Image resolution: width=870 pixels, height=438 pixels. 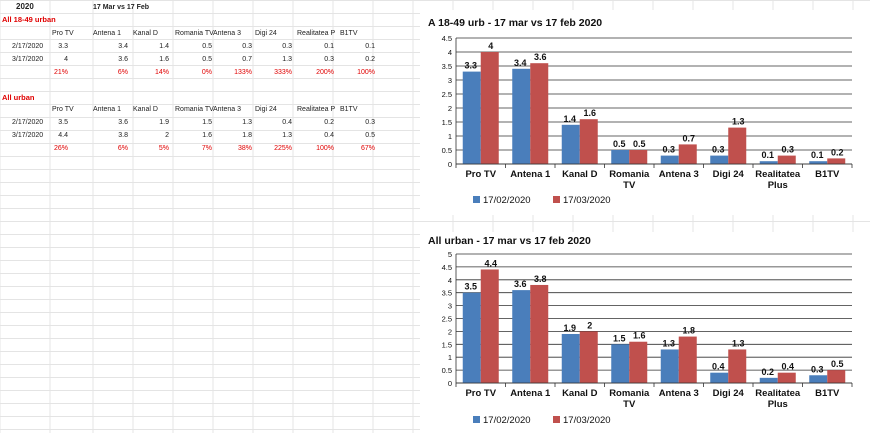 I want to click on table-cell: 1.8, so click(x=247, y=135).